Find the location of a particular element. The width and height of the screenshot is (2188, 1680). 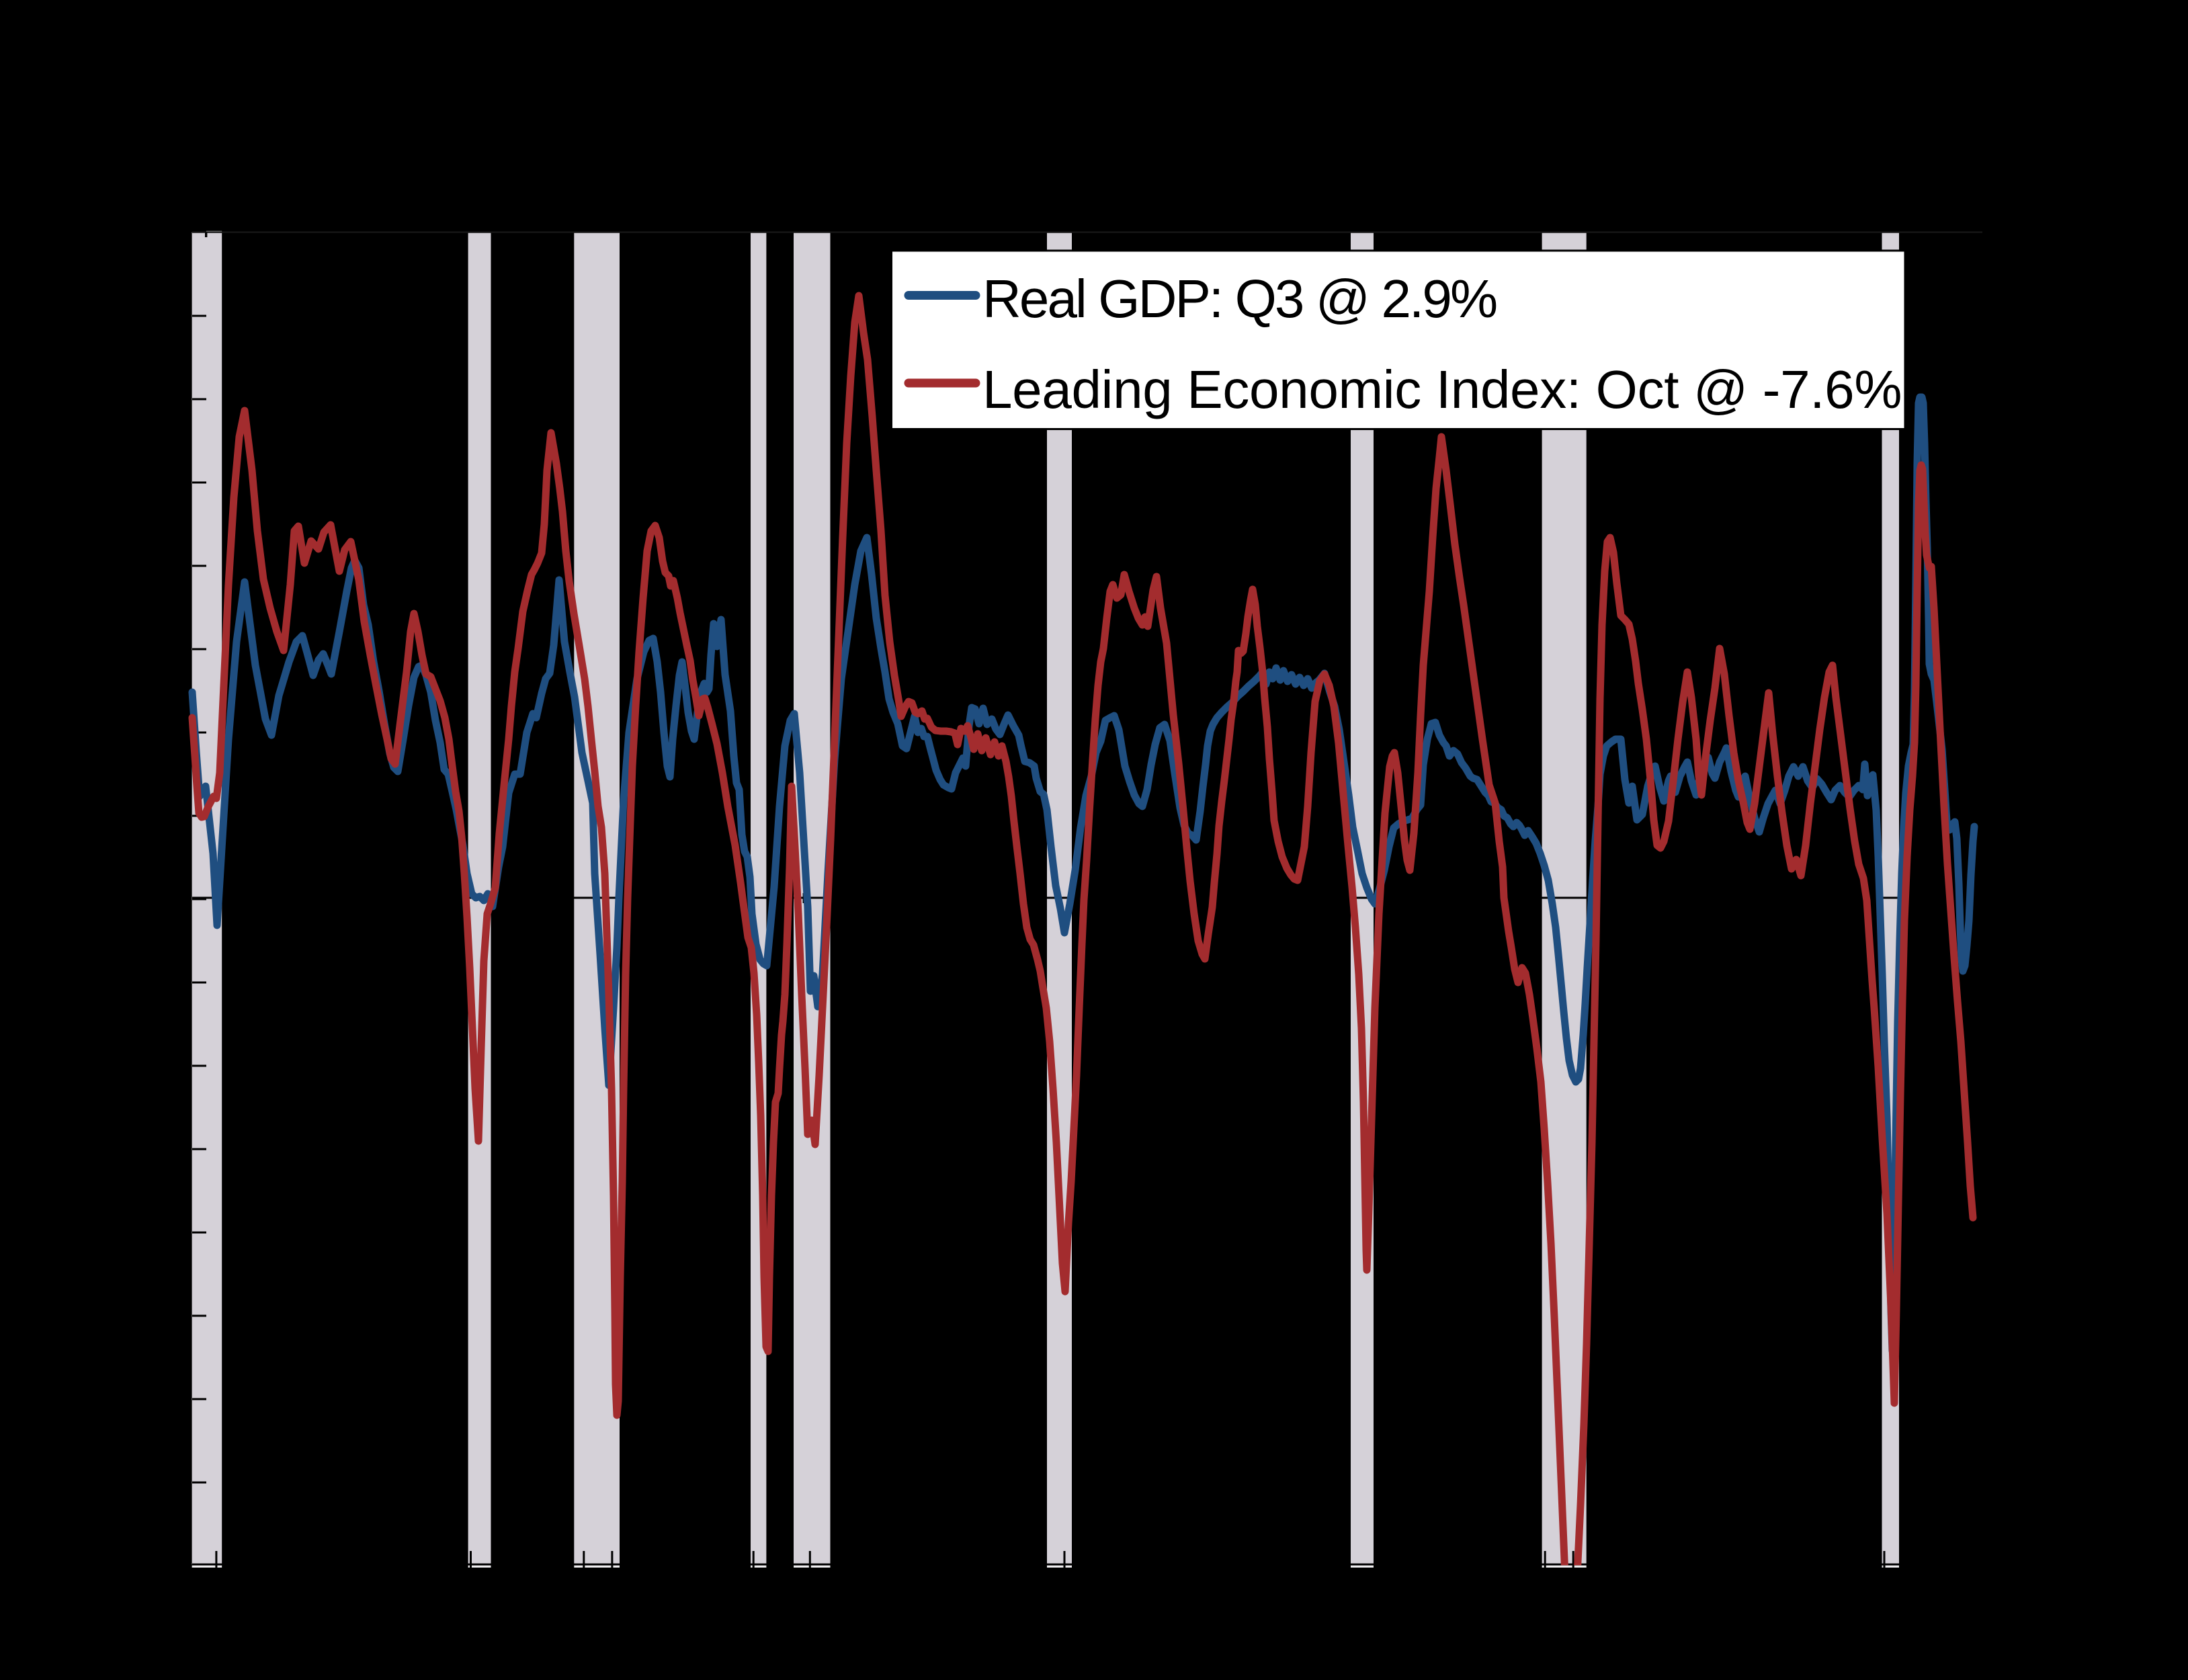

svg-text:Leading Economic Index: Oct @: Leading Economic Index: Oct @ -7.6% is located at coordinates (1442, 390).